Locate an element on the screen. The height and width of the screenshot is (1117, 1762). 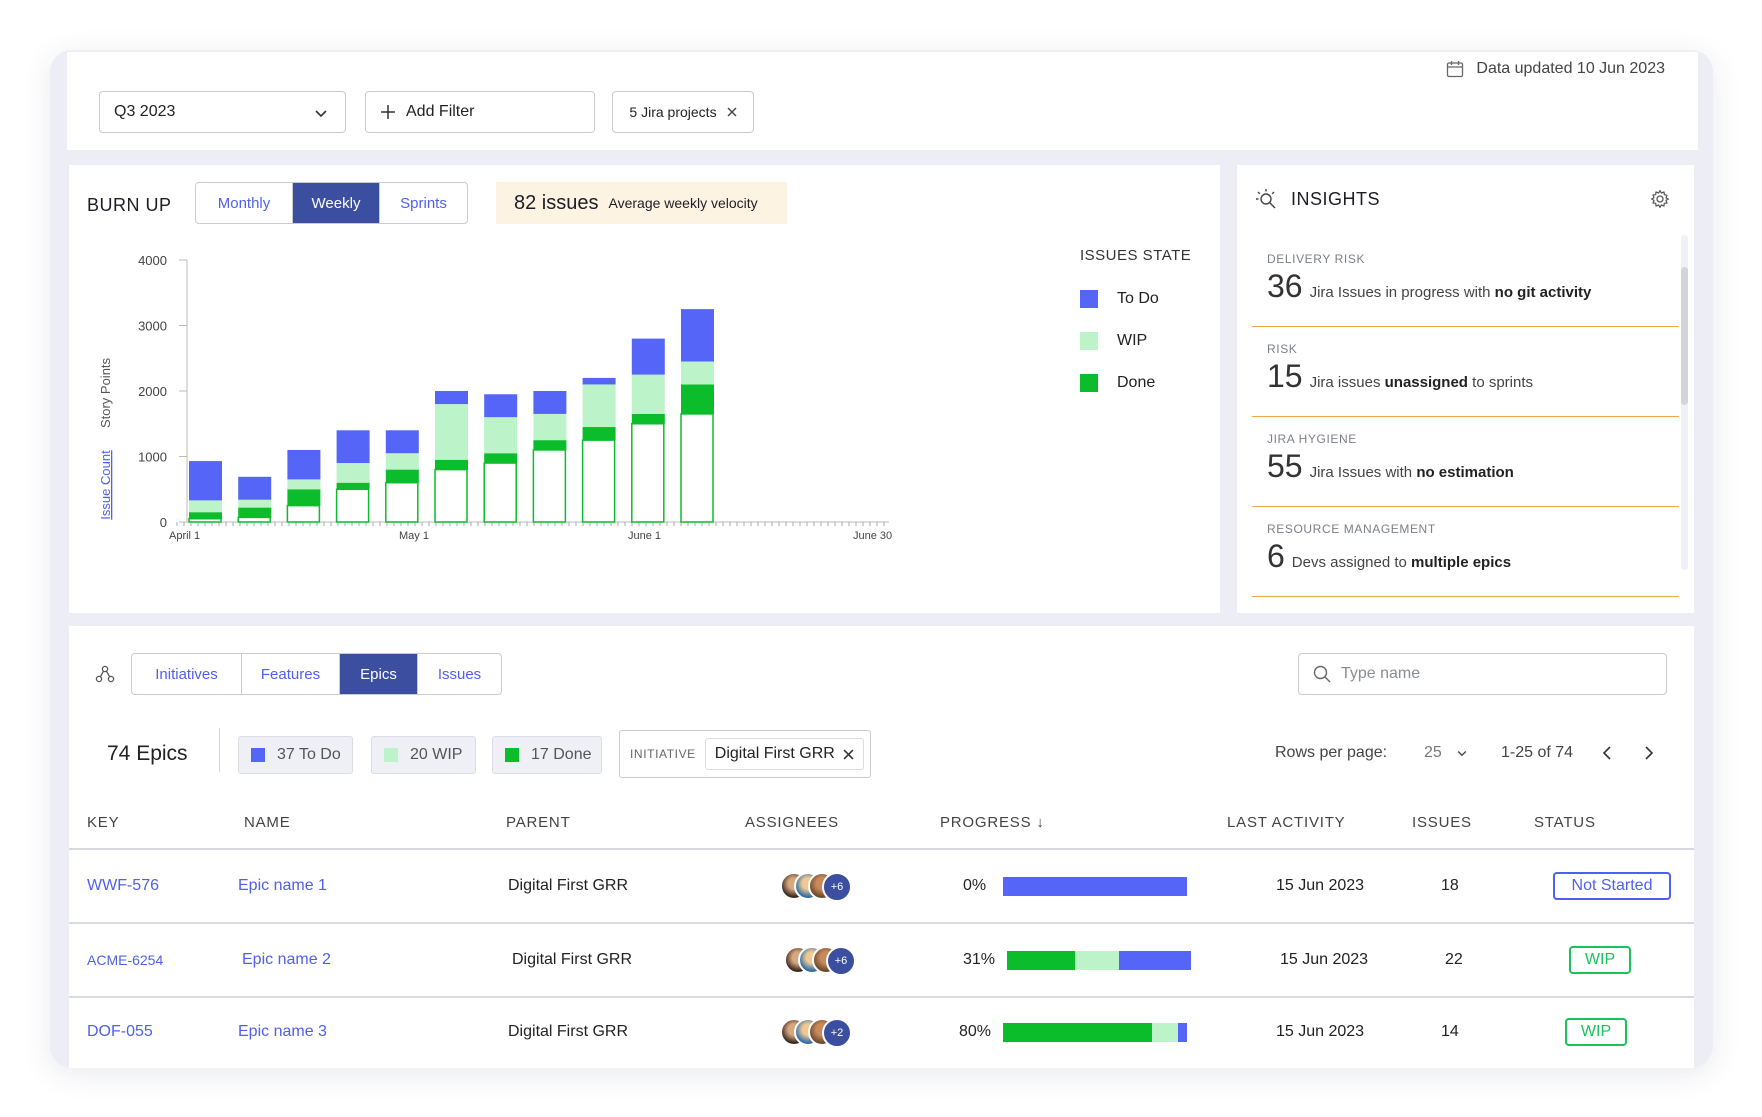
tab-epics: Epics is located at coordinates (379, 674).